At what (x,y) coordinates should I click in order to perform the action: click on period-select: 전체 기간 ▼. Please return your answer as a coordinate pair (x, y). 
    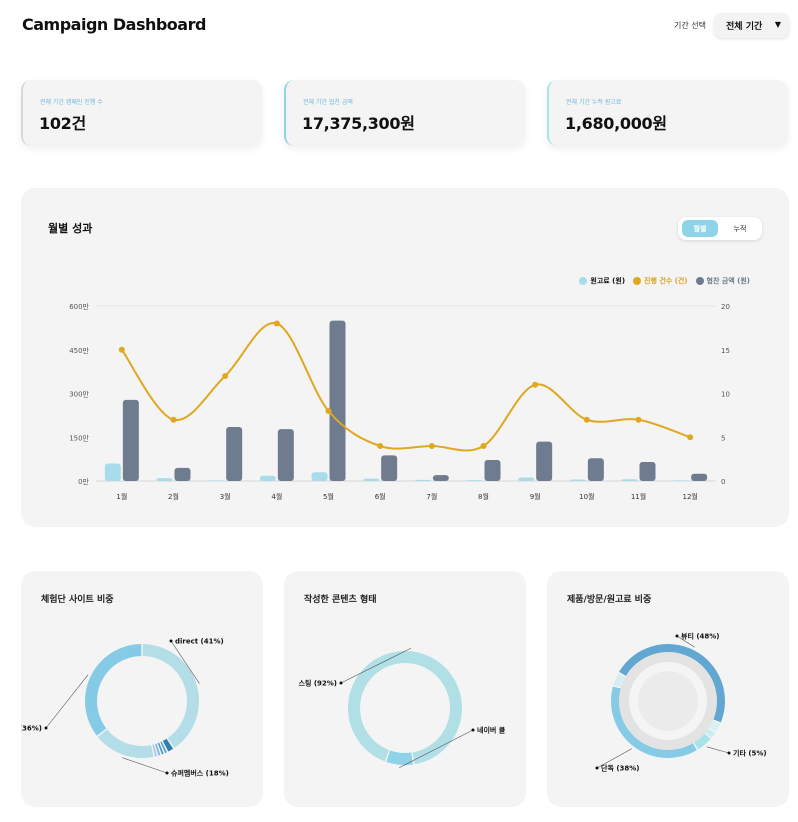
    Looking at the image, I should click on (751, 25).